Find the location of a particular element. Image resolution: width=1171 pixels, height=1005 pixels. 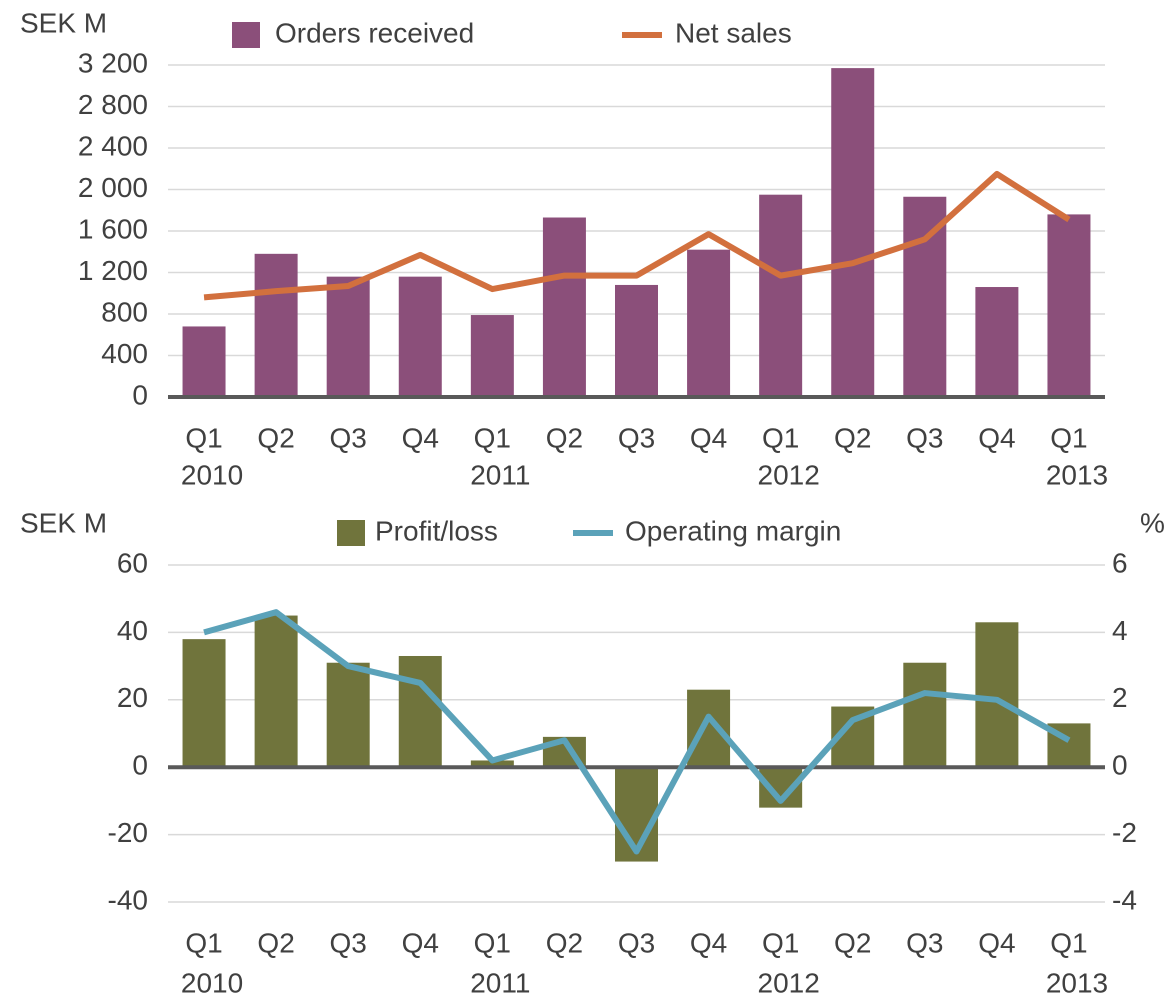

y-tick-label: -40 is located at coordinates (128, 899).